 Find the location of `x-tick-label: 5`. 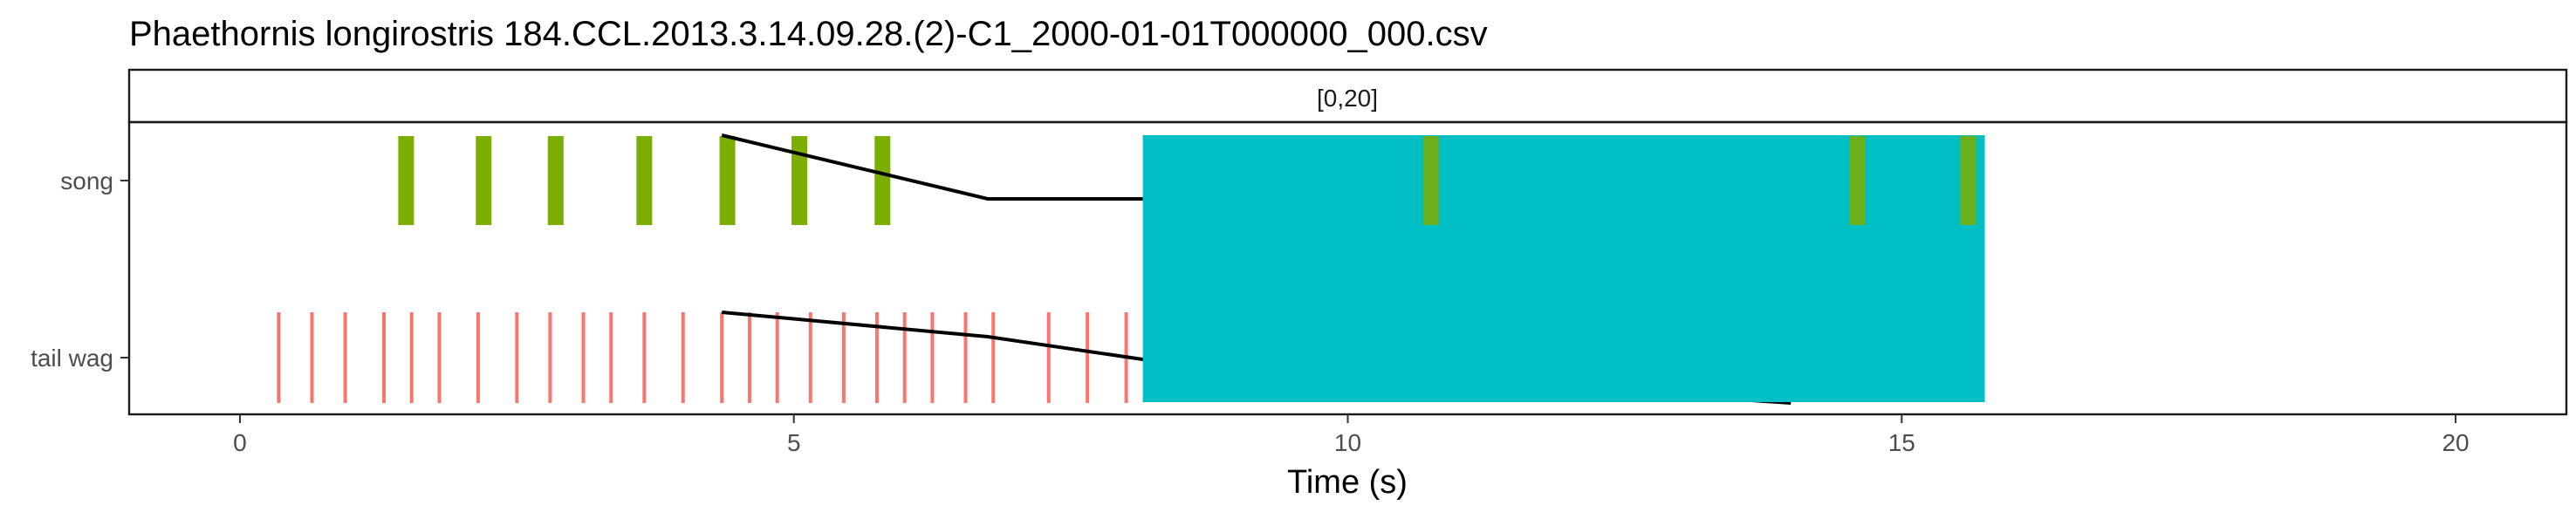

x-tick-label: 5 is located at coordinates (794, 442).